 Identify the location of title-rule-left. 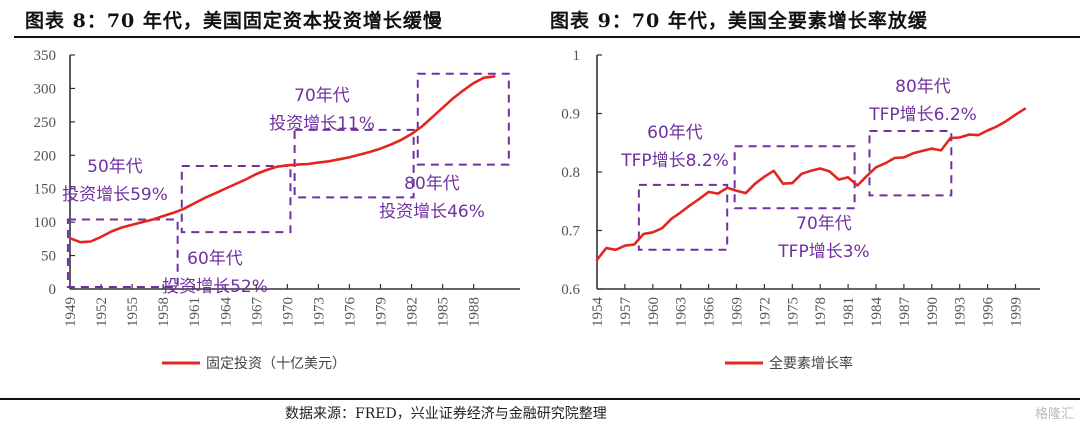
(277, 37).